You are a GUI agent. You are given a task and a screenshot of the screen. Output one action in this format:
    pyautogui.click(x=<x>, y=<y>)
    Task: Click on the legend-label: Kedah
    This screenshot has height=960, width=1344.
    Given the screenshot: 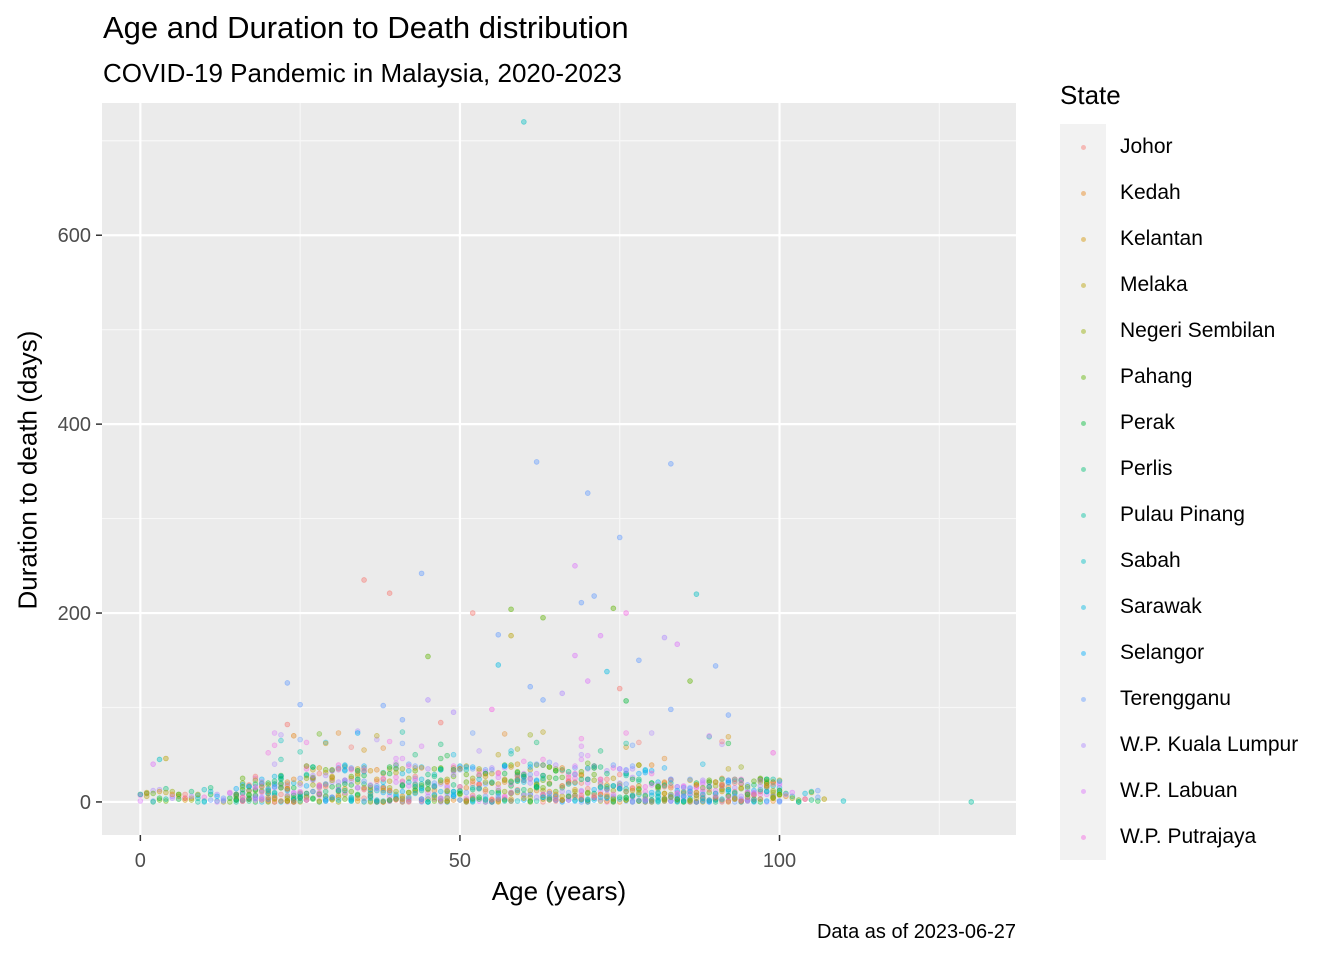 What is the action you would take?
    pyautogui.click(x=1150, y=192)
    